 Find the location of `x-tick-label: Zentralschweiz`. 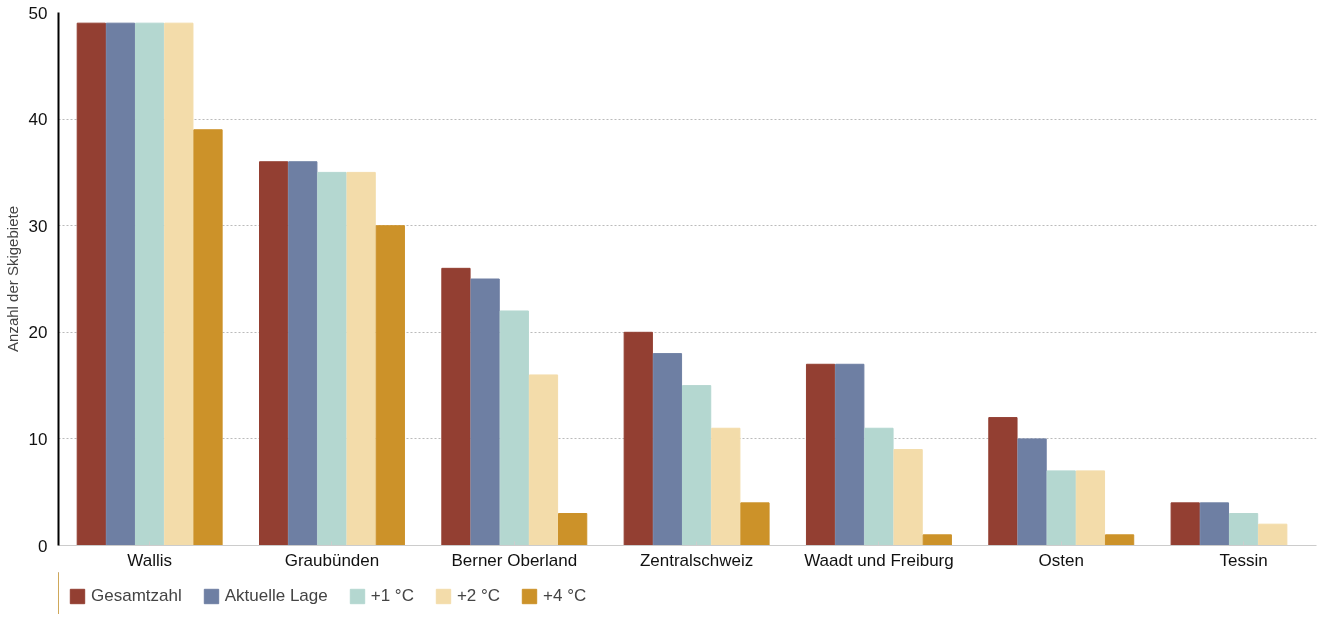

x-tick-label: Zentralschweiz is located at coordinates (696, 560).